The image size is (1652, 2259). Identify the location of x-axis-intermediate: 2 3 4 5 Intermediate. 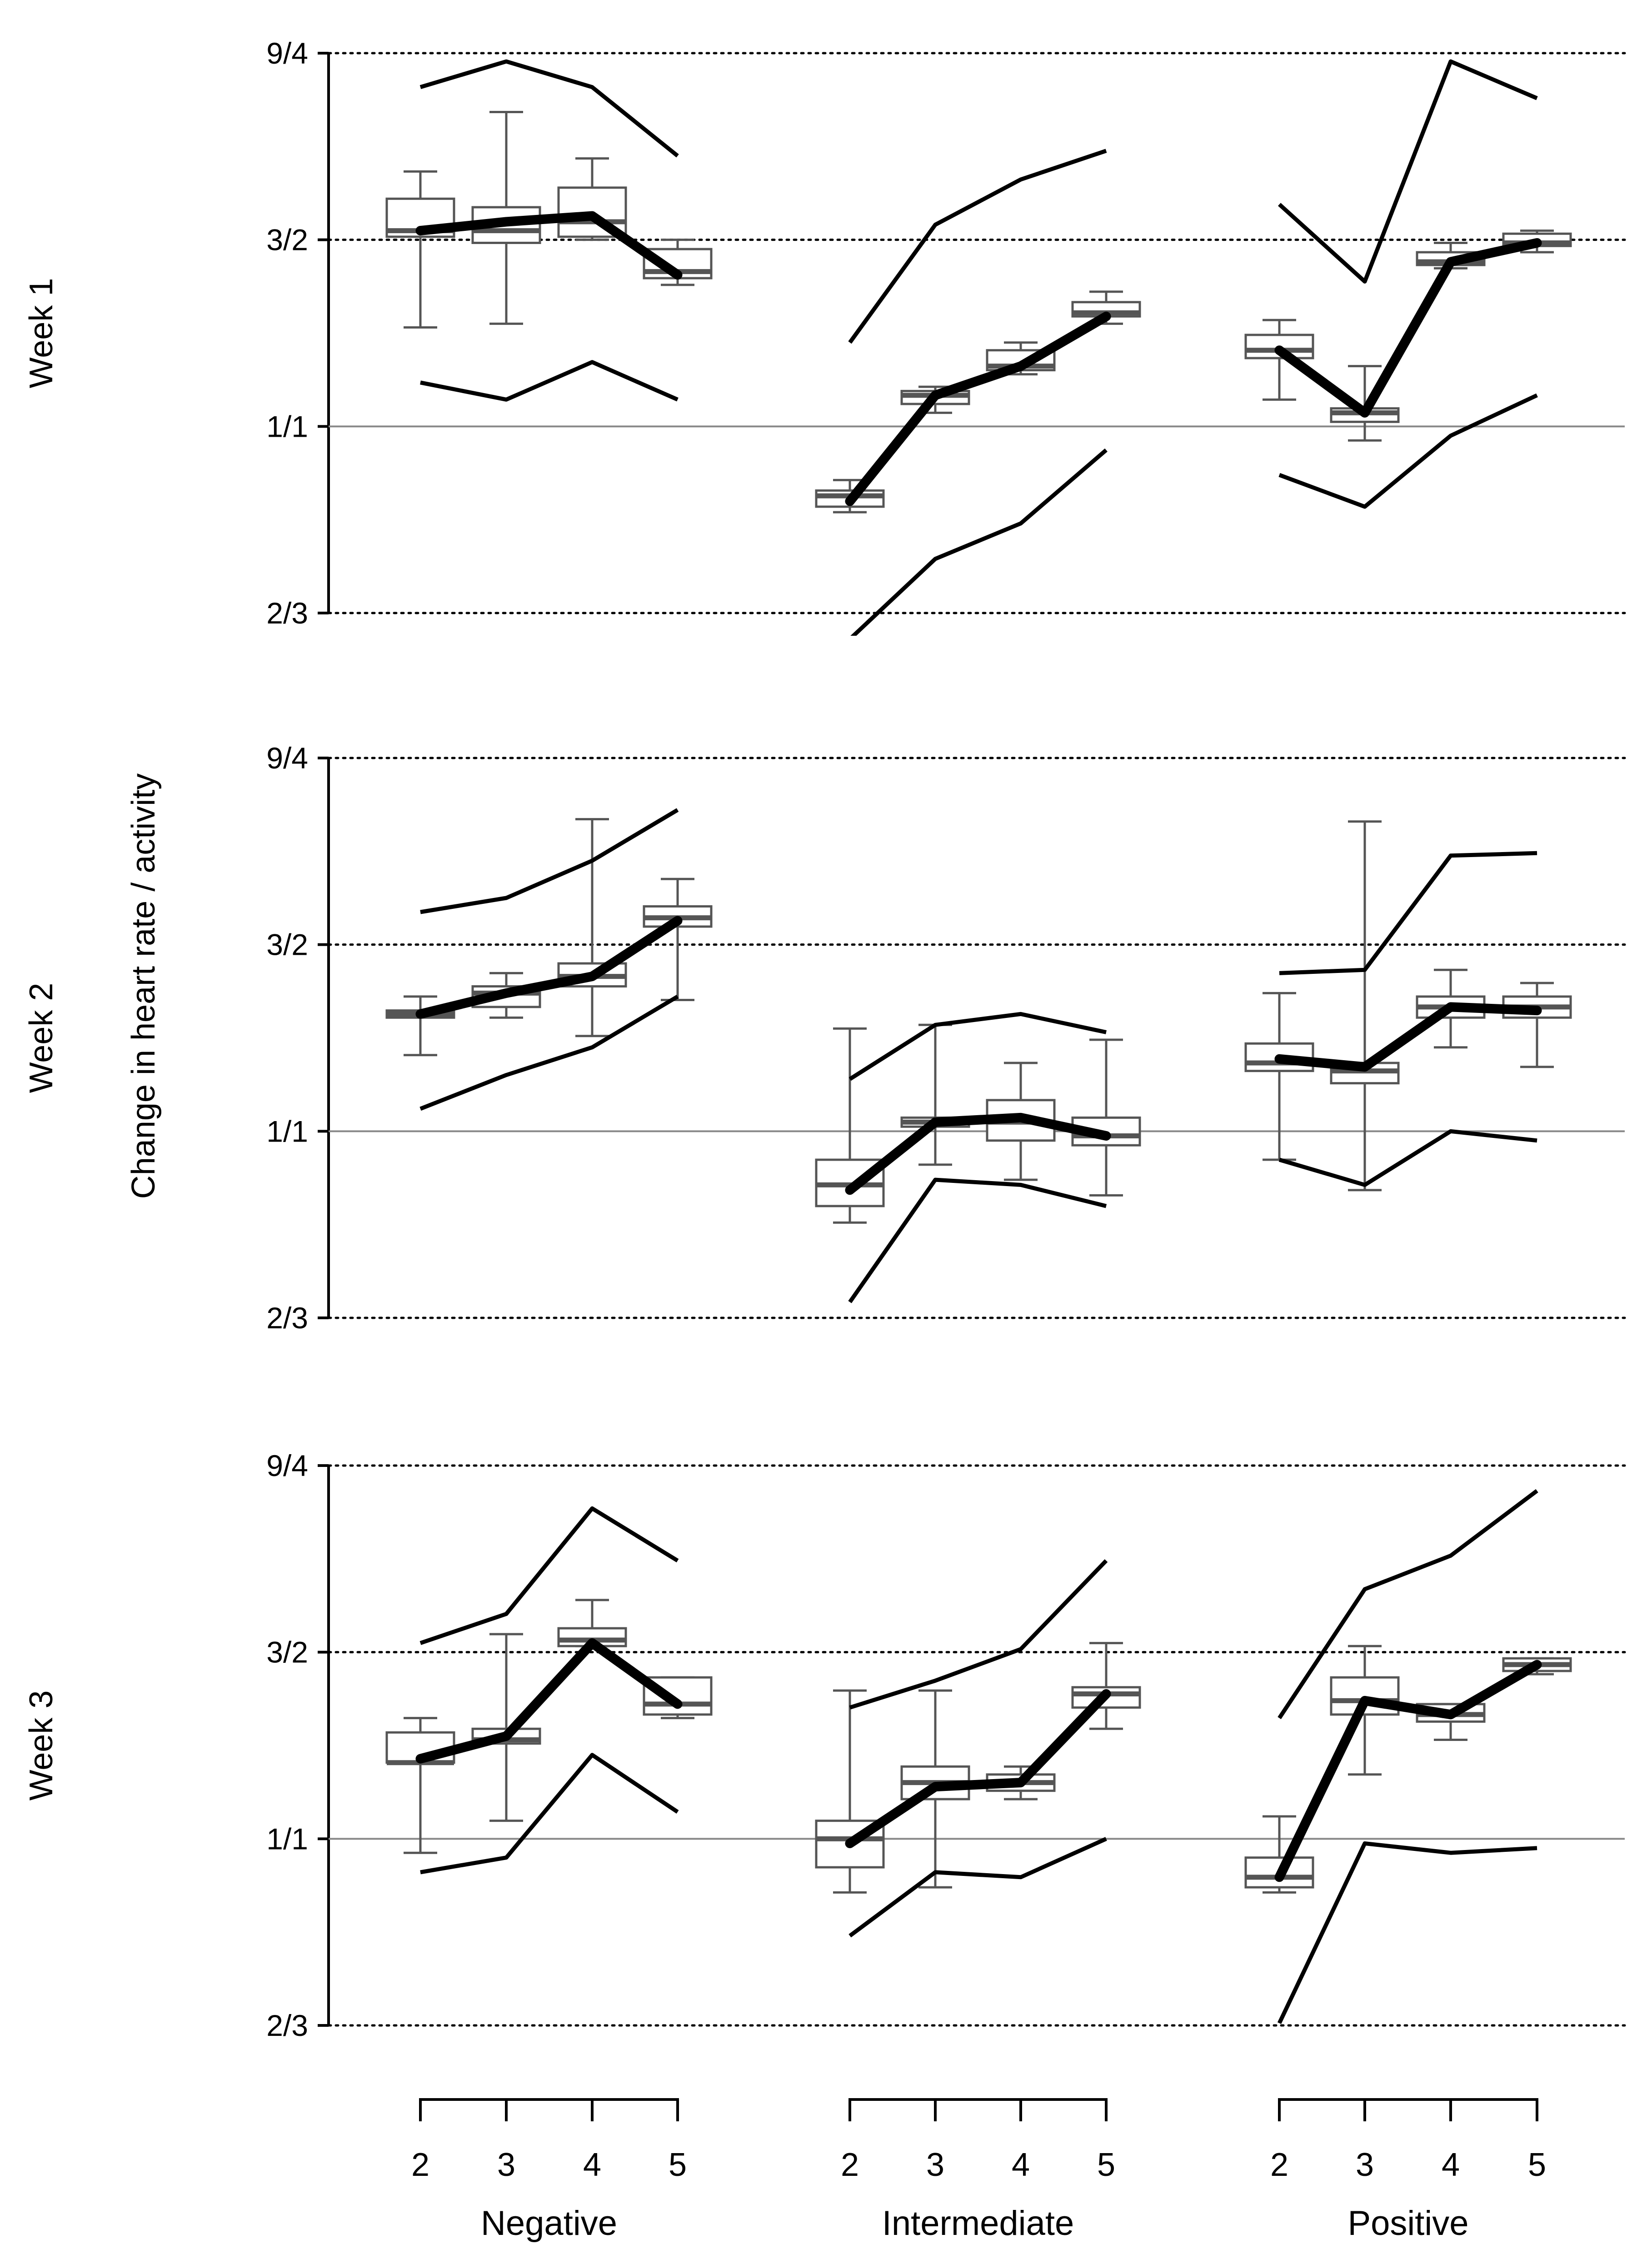
(978, 2170).